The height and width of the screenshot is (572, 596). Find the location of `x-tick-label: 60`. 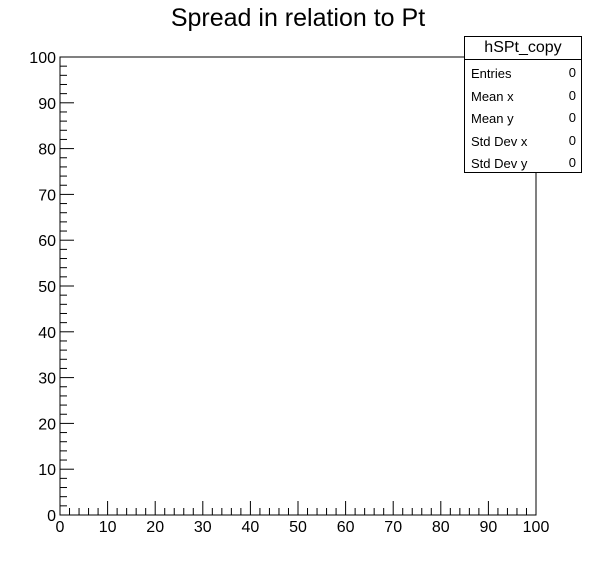

x-tick-label: 60 is located at coordinates (346, 527).